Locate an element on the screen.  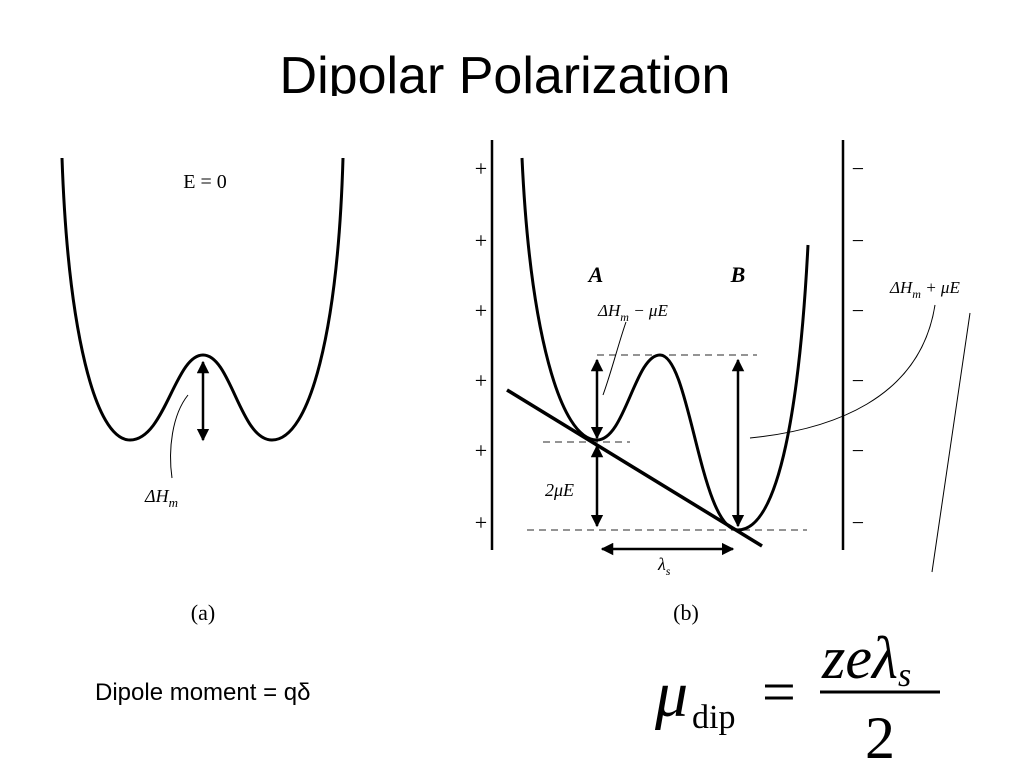
distance-label: λs is located at coordinates (664, 566).